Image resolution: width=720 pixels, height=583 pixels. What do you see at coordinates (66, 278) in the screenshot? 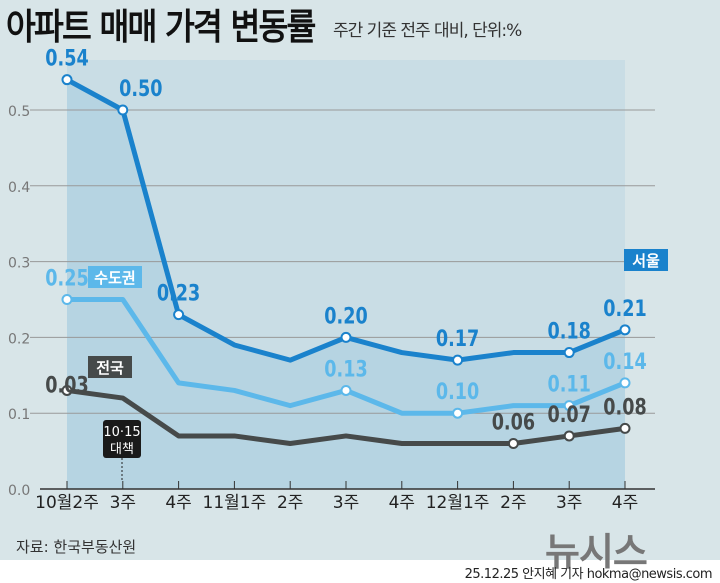
I see `data-label: 0.25` at bounding box center [66, 278].